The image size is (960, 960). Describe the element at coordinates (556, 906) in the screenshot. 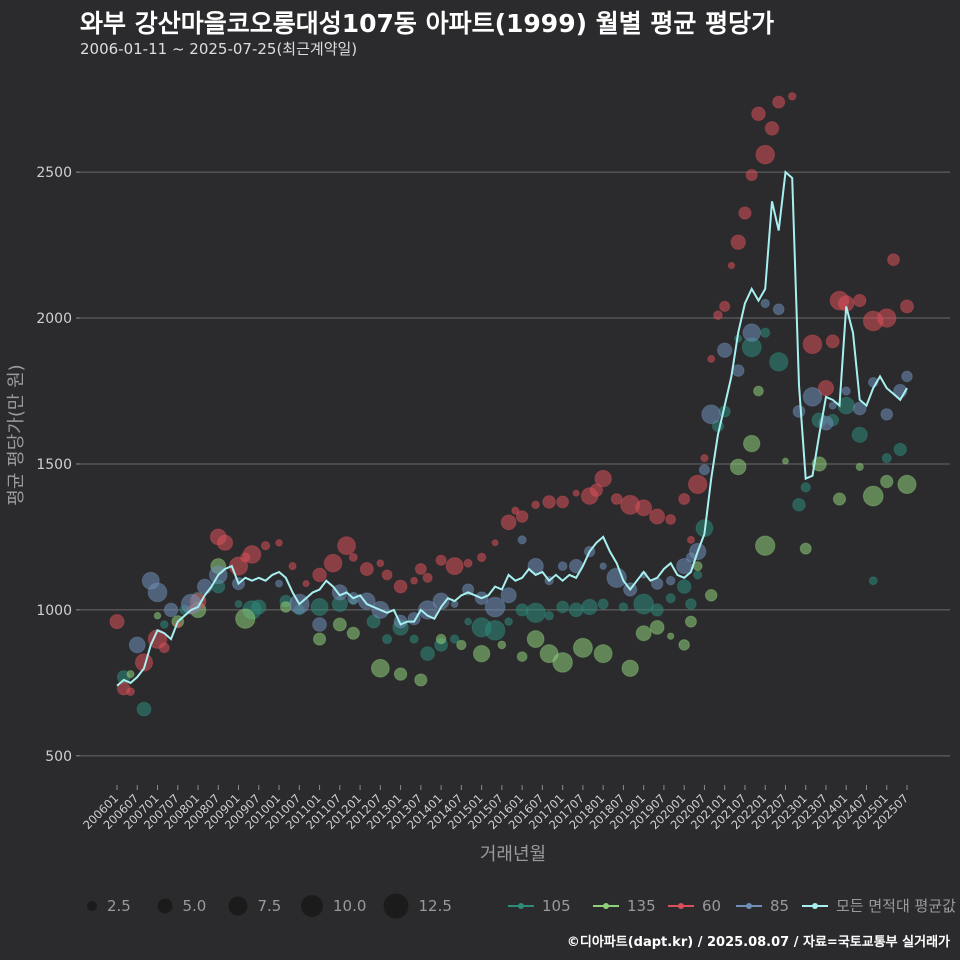

I see `legend-label: 105` at that location.